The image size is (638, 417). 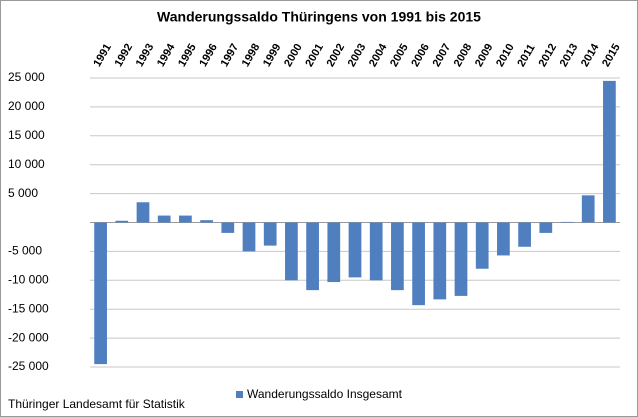 What do you see at coordinates (28, 366) in the screenshot?
I see `y-tick-label: -25 000` at bounding box center [28, 366].